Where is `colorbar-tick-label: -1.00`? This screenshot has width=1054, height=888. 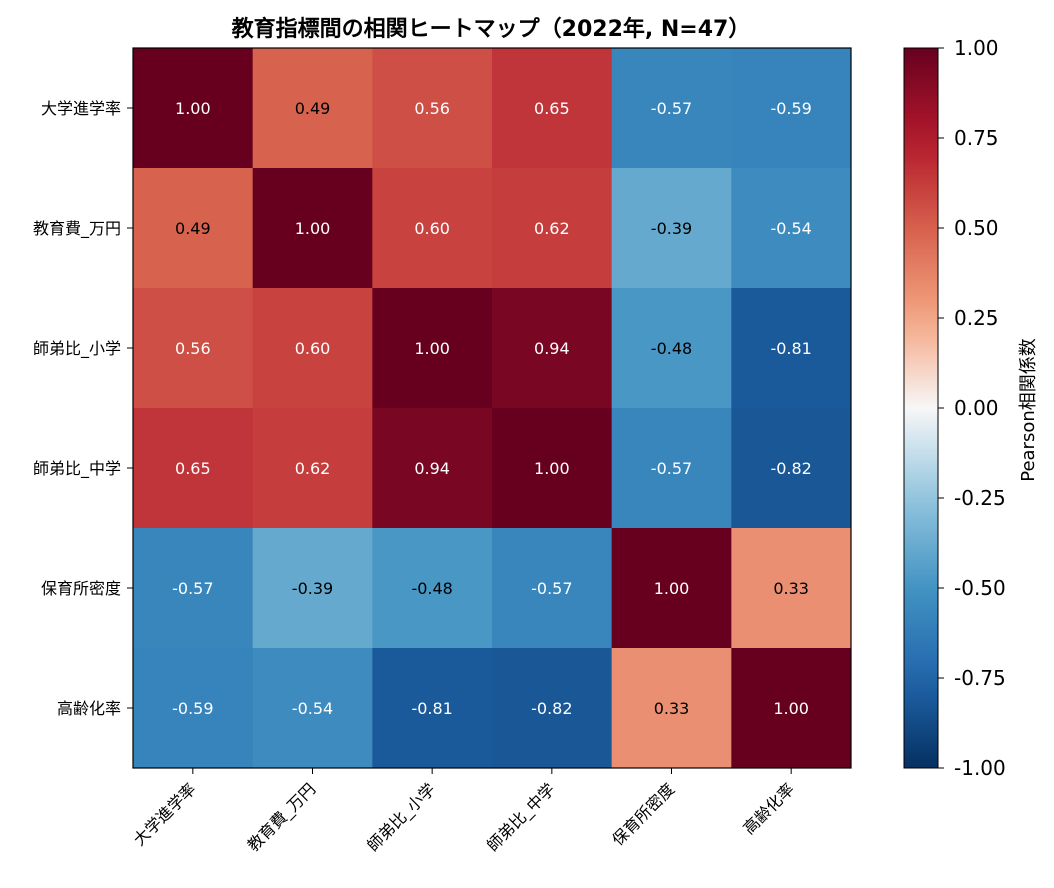
colorbar-tick-label: -1.00 is located at coordinates (980, 768).